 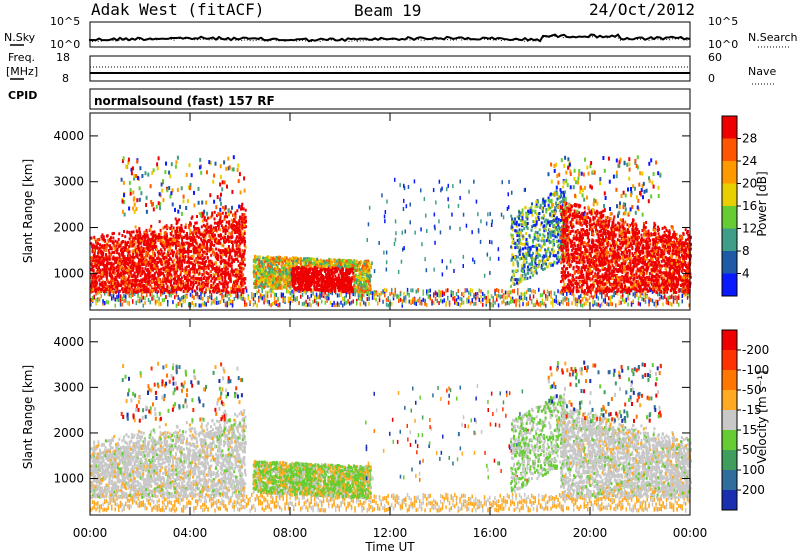 What do you see at coordinates (715, 57) in the screenshot?
I see `freq-right-tick-top: 60` at bounding box center [715, 57].